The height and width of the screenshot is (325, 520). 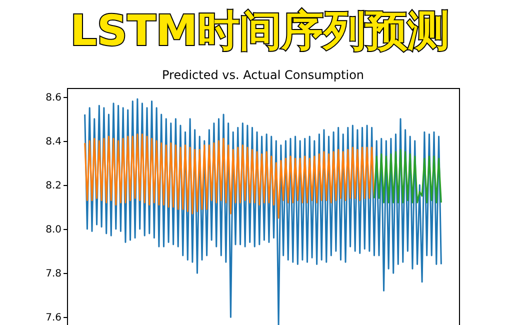 What do you see at coordinates (54, 98) in the screenshot?
I see `y-tick-label: 8.6` at bounding box center [54, 98].